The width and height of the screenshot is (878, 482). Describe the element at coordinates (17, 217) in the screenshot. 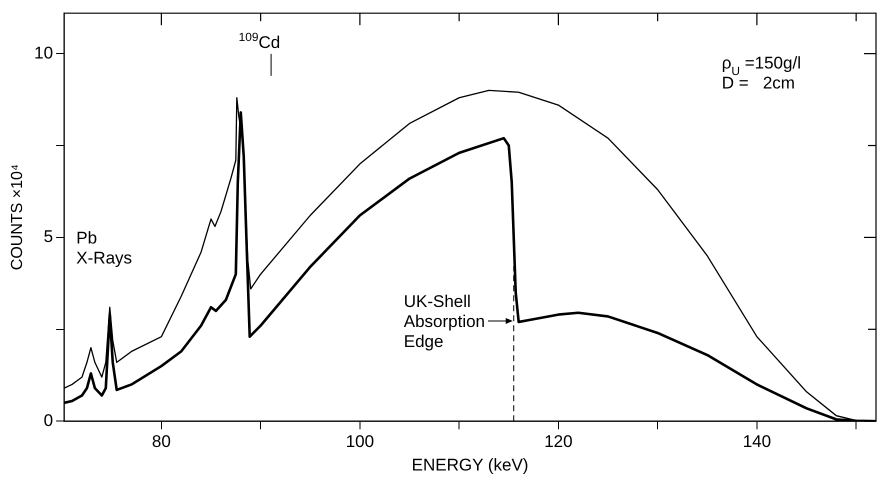

I see `y-axis-title: COUNTS ×10⁴` at that location.